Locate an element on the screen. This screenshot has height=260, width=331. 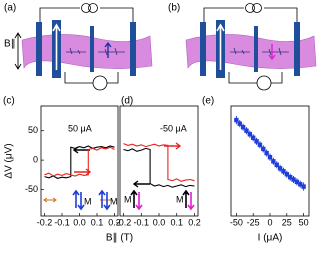
field-arrow is located at coordinates (18, 51).